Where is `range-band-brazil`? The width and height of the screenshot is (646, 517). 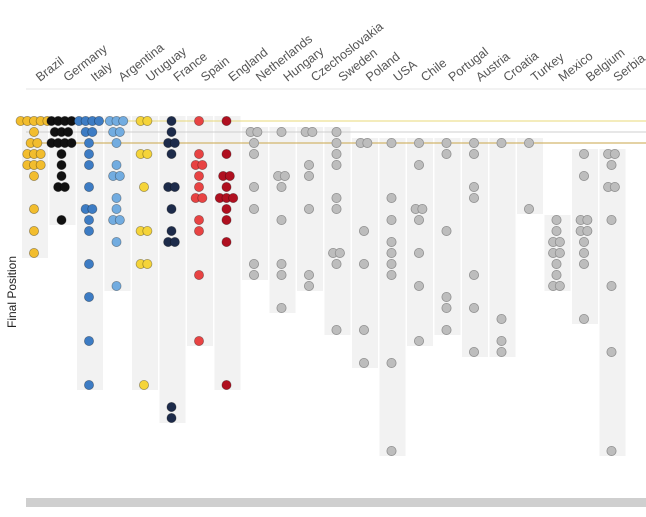 range-band-brazil is located at coordinates (35, 187).